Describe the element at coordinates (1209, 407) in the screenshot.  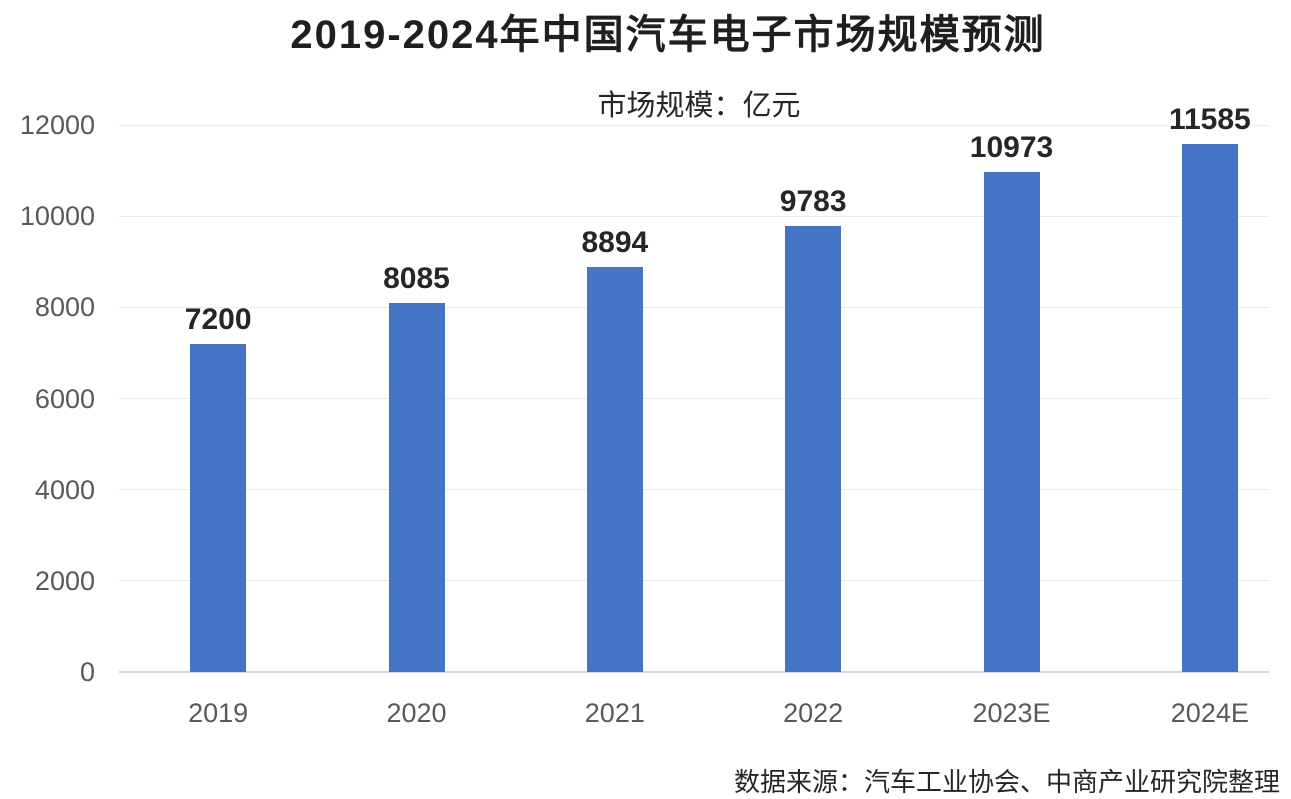
I see `bar-2024E` at that location.